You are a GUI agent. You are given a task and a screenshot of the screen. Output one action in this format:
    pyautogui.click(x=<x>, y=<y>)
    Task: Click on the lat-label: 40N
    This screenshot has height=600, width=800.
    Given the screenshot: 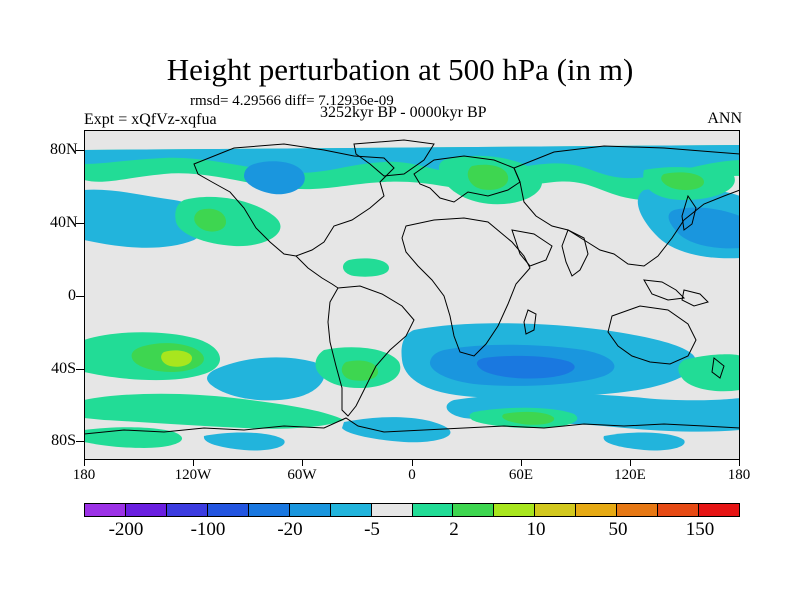 What is the action you would take?
    pyautogui.click(x=64, y=222)
    